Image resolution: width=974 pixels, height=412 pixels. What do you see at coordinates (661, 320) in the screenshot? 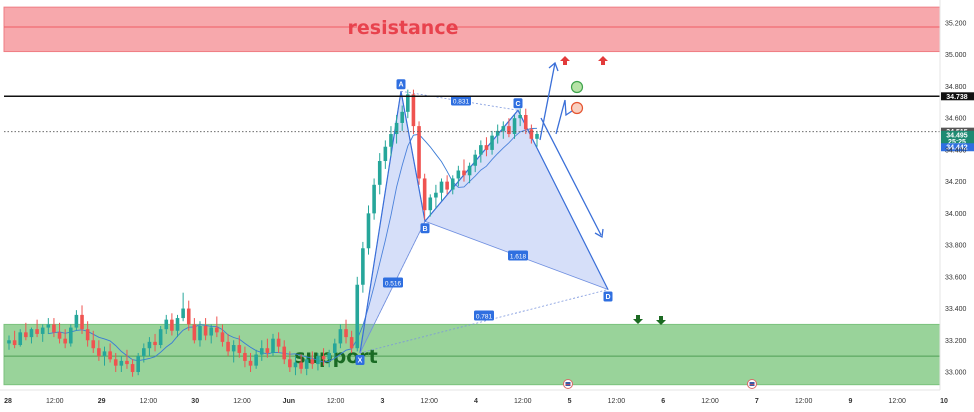
I see `down-arrow-icon` at bounding box center [661, 320].